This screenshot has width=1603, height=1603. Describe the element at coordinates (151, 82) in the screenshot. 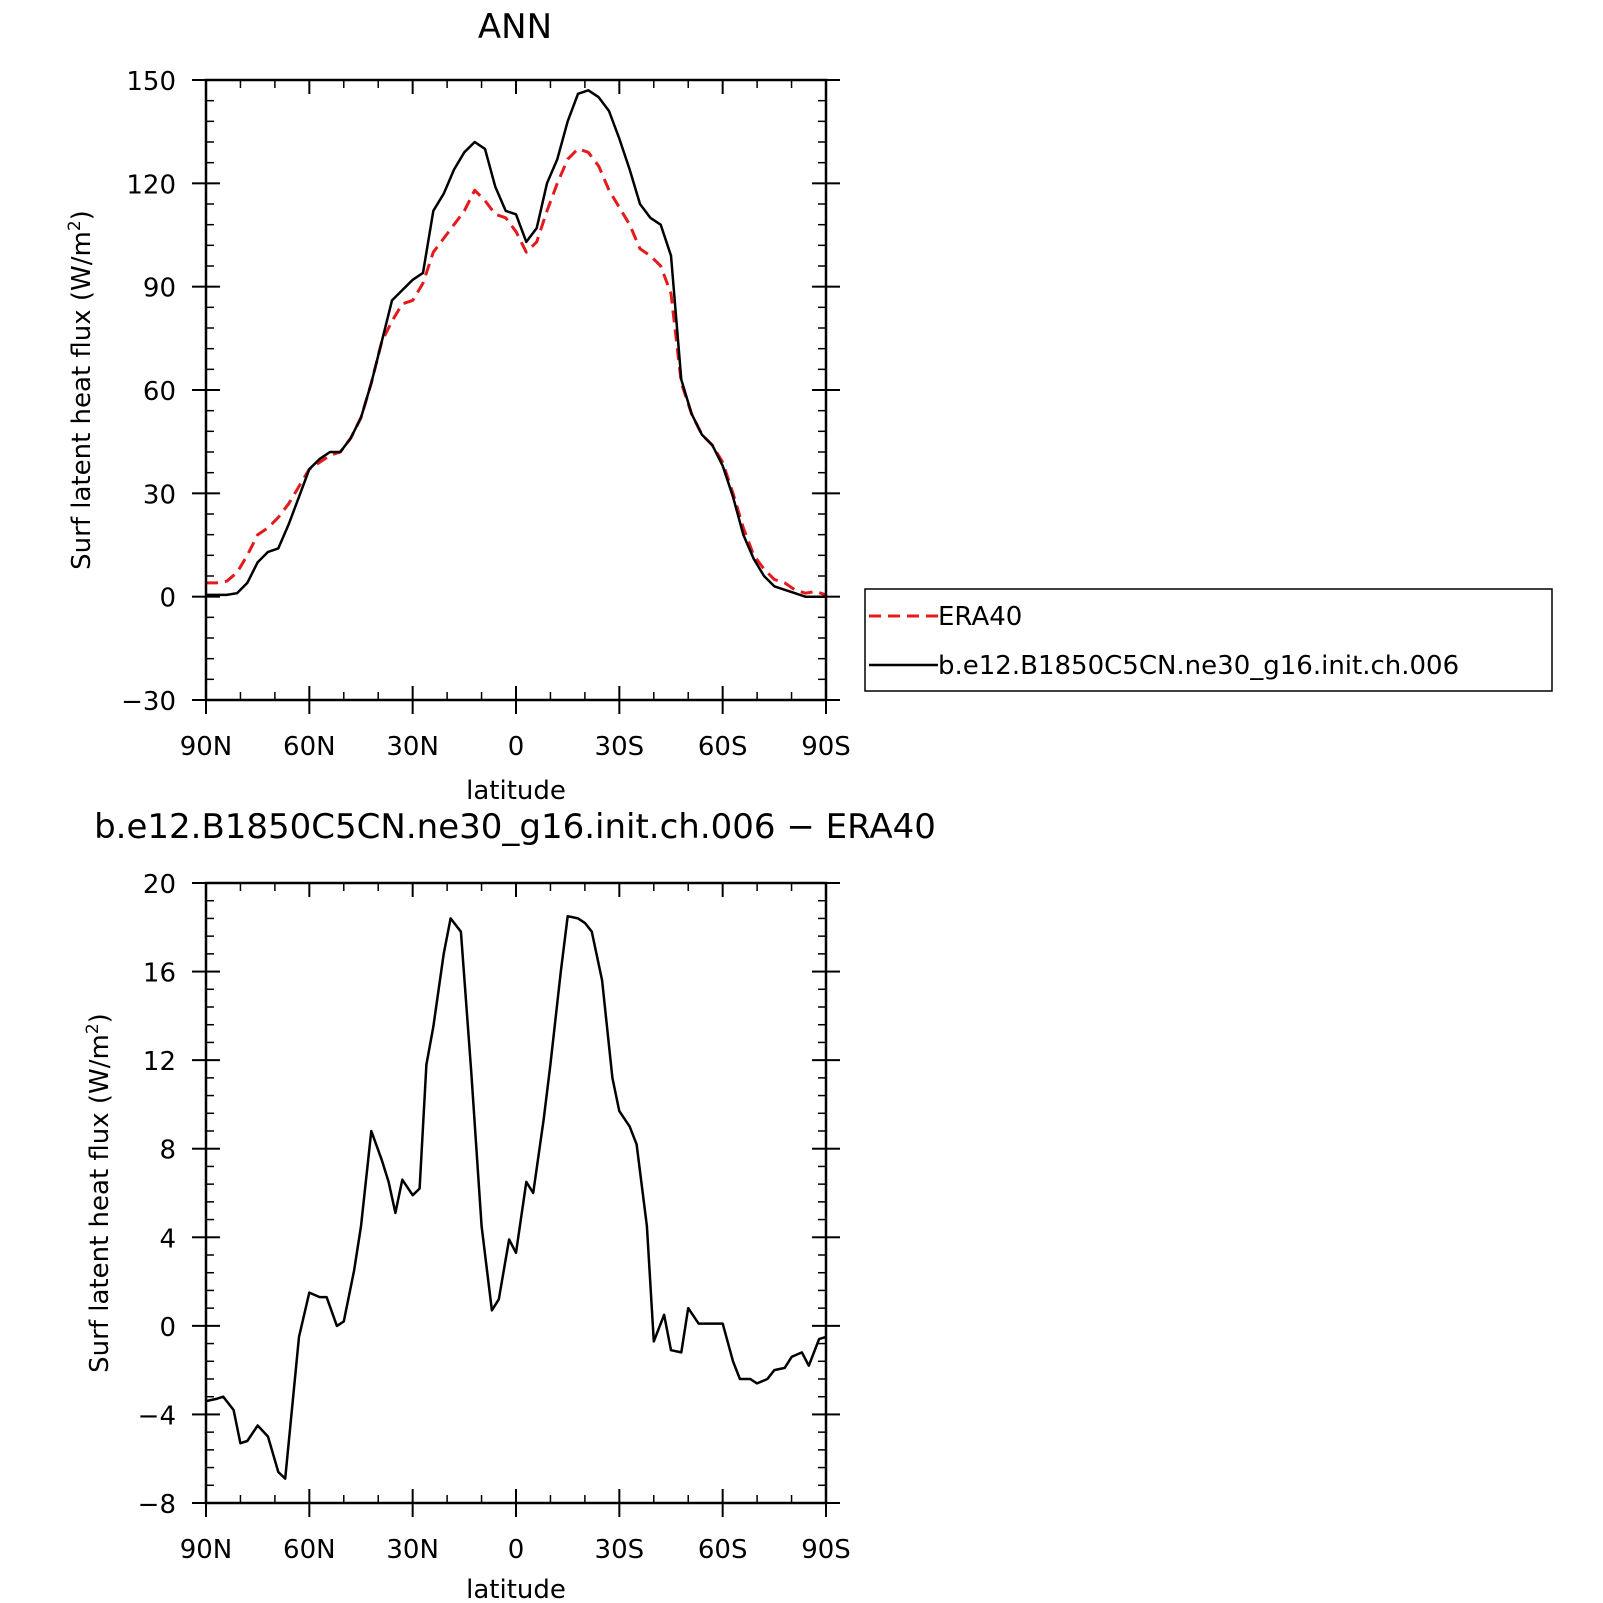

I see `y-tick-label: 150` at that location.